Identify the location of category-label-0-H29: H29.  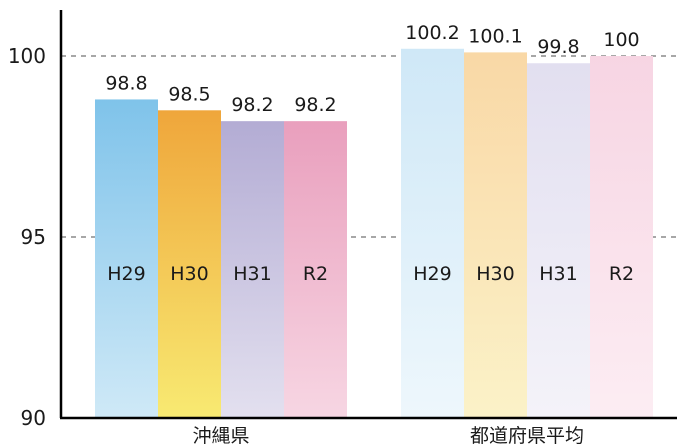
(126, 274).